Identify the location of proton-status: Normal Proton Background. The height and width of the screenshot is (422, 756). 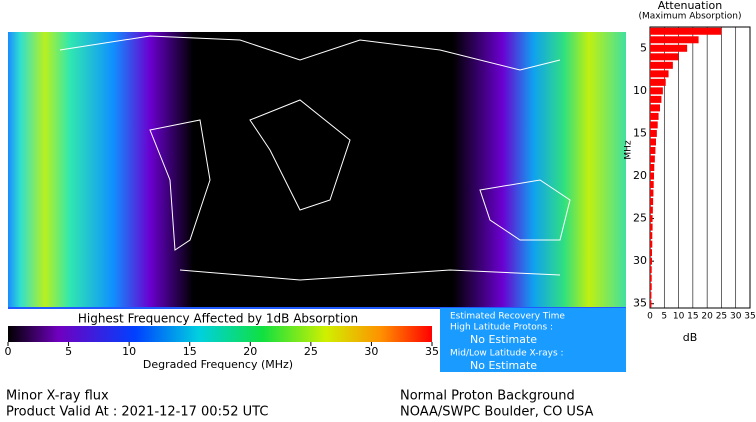
(487, 396).